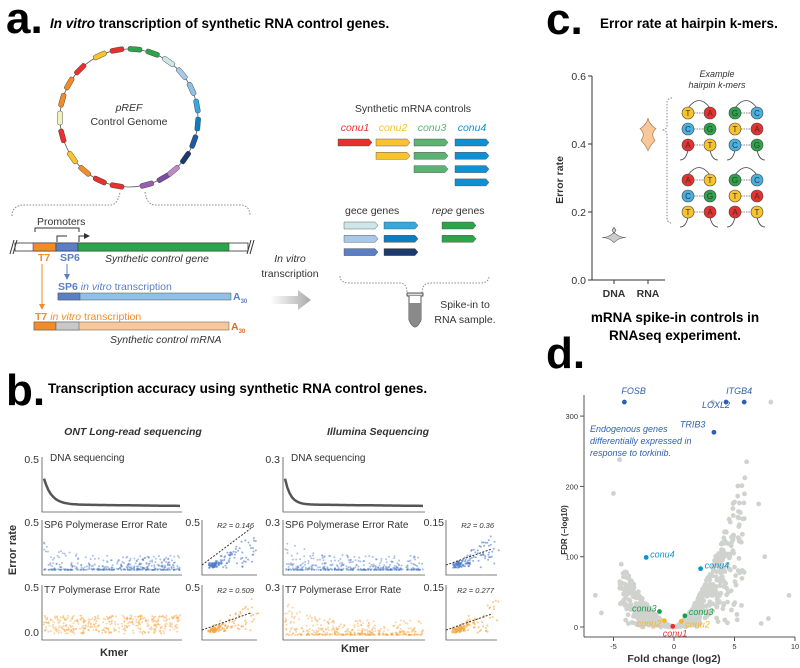  I want to click on promoters-bracket, so click(57, 229).